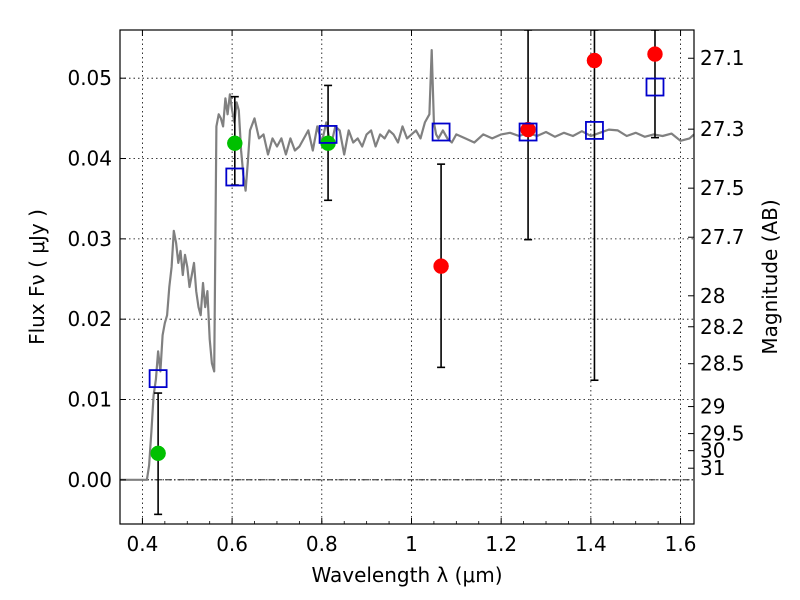  I want to click on magnitude-tick-label: 28, so click(712, 296).